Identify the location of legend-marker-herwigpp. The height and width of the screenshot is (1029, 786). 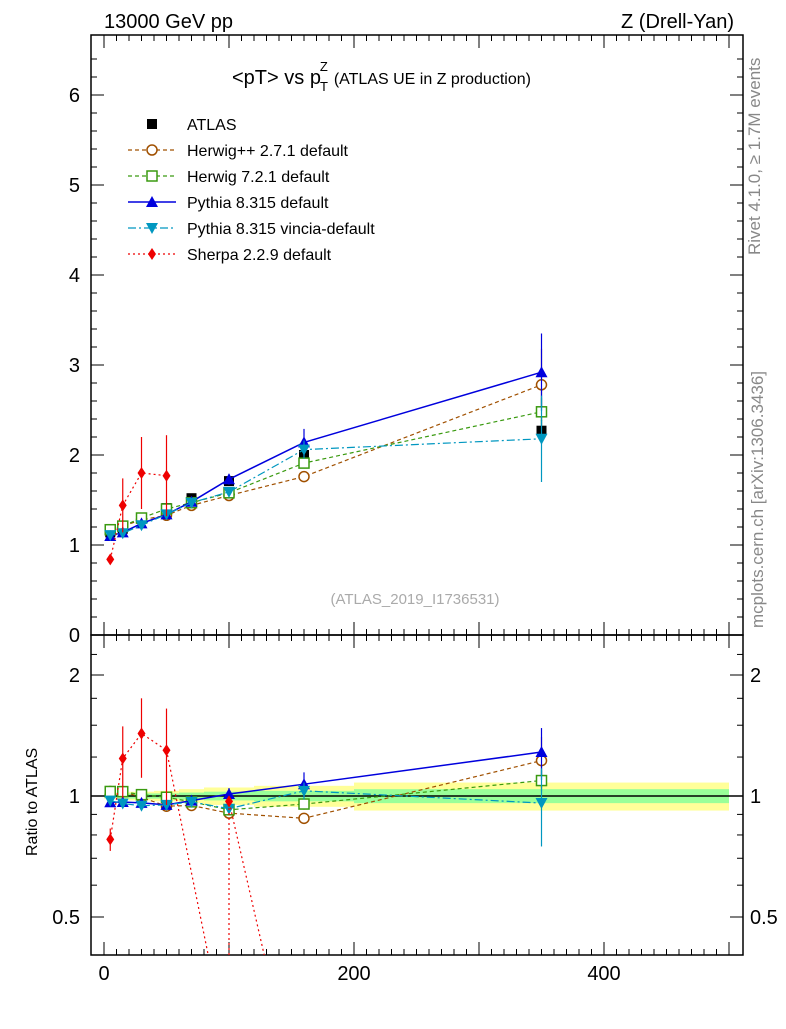
(152, 150).